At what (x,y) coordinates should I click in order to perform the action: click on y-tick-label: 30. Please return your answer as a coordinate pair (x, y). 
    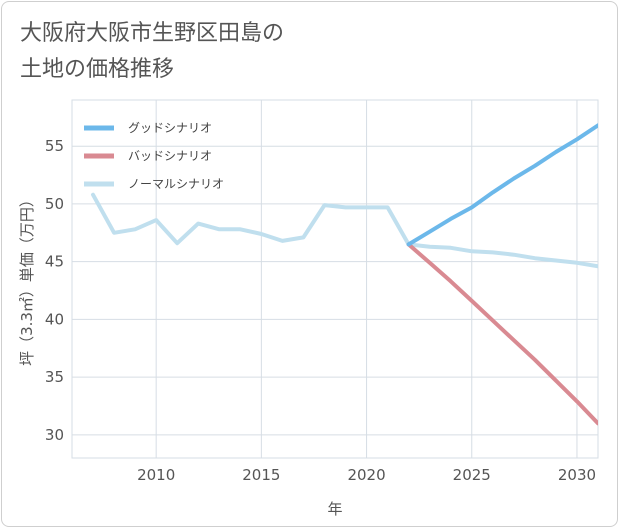
    Looking at the image, I should click on (54, 435).